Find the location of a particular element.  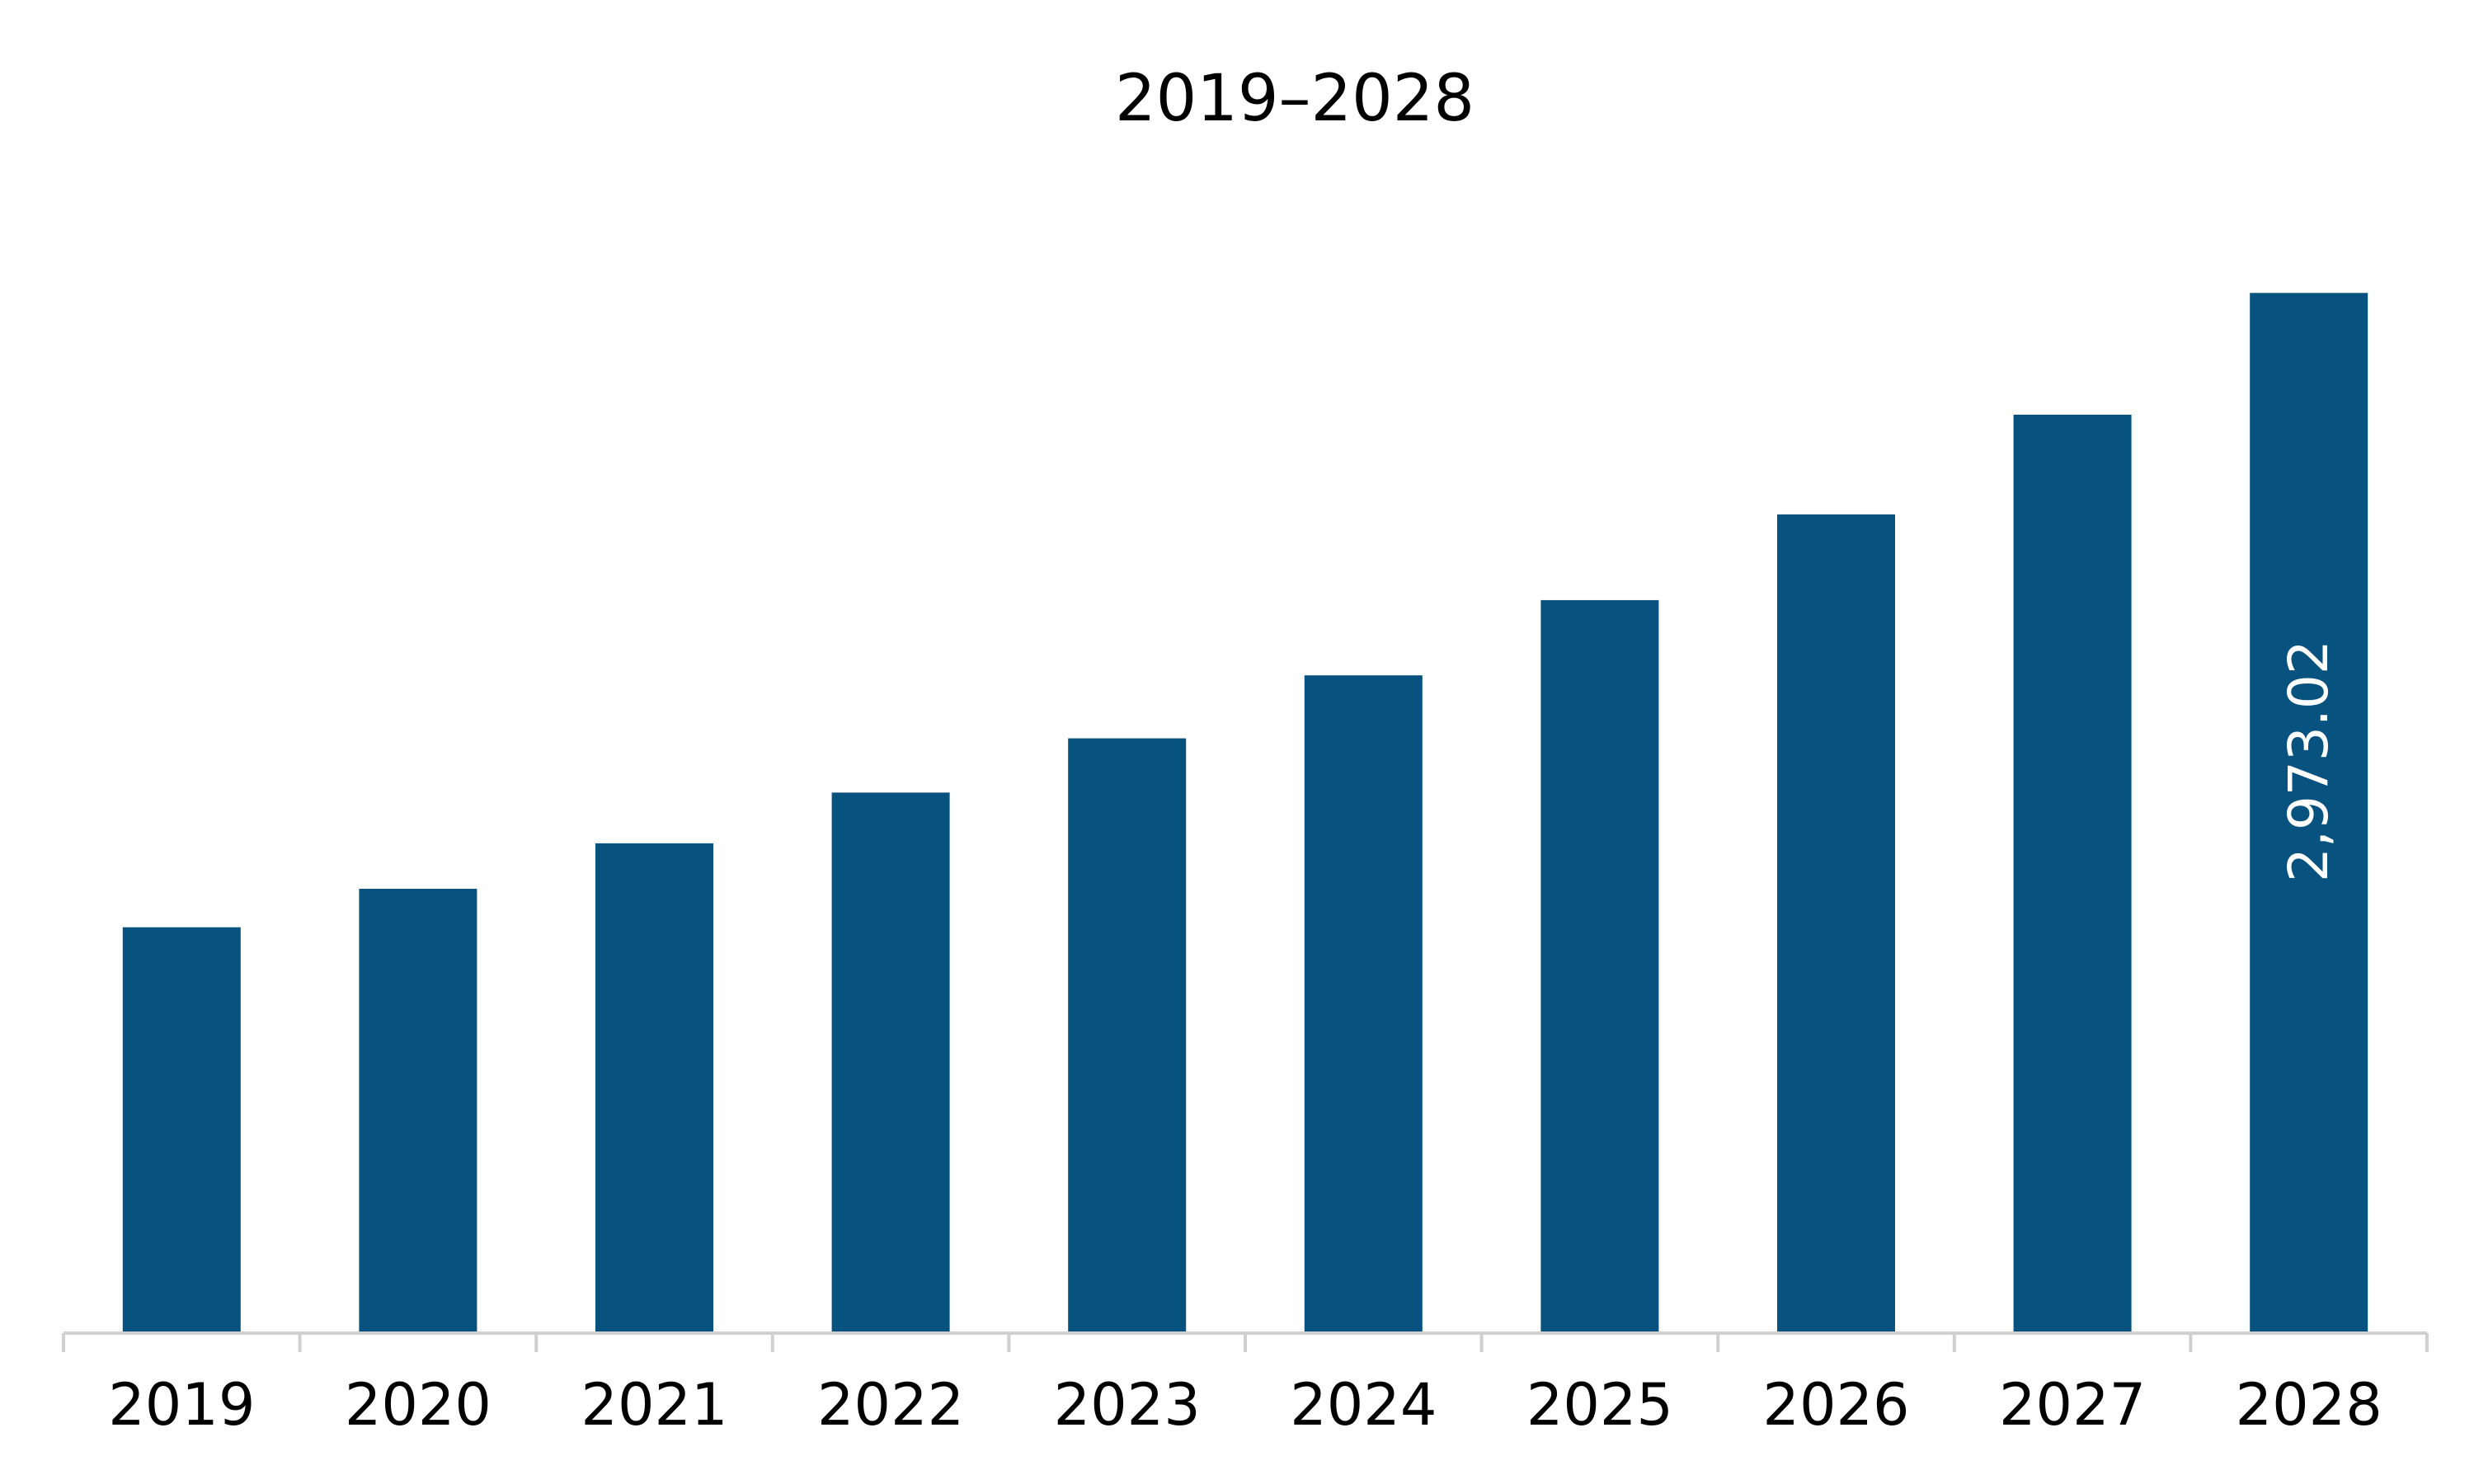

x-tick-label-2025: 2025 is located at coordinates (1599, 1405).